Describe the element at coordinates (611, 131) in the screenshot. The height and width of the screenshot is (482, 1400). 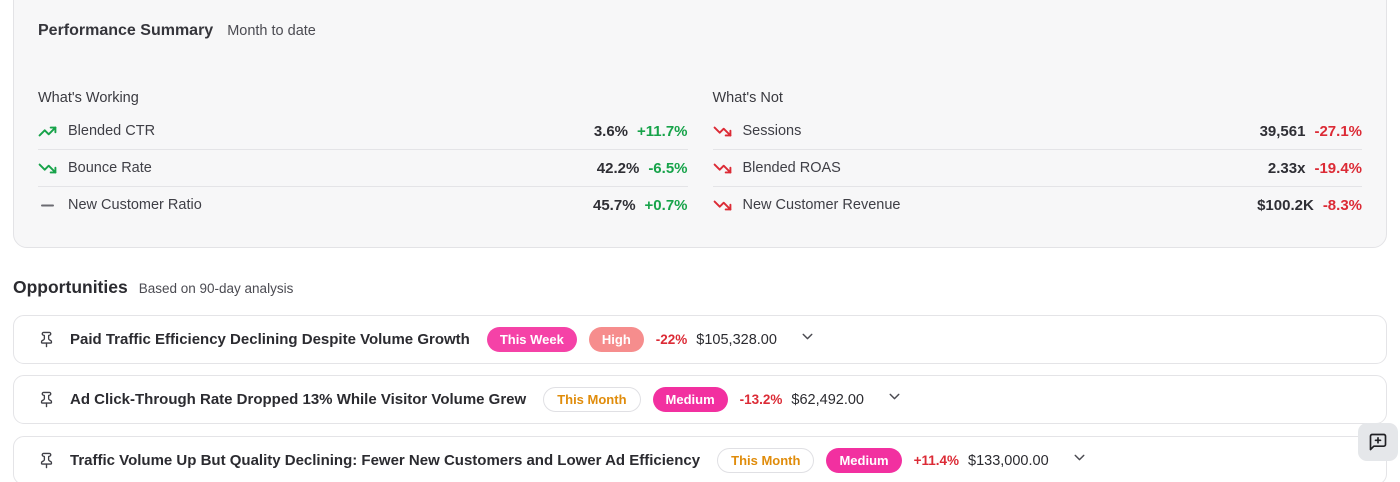
I see `metric-value: 3.6%` at that location.